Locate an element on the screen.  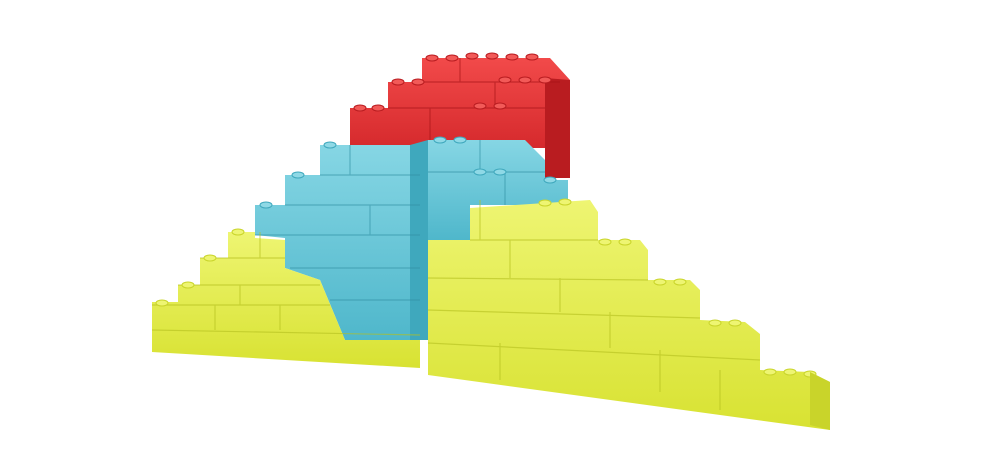
yellow-right-seams is located at coordinates (594, 305).